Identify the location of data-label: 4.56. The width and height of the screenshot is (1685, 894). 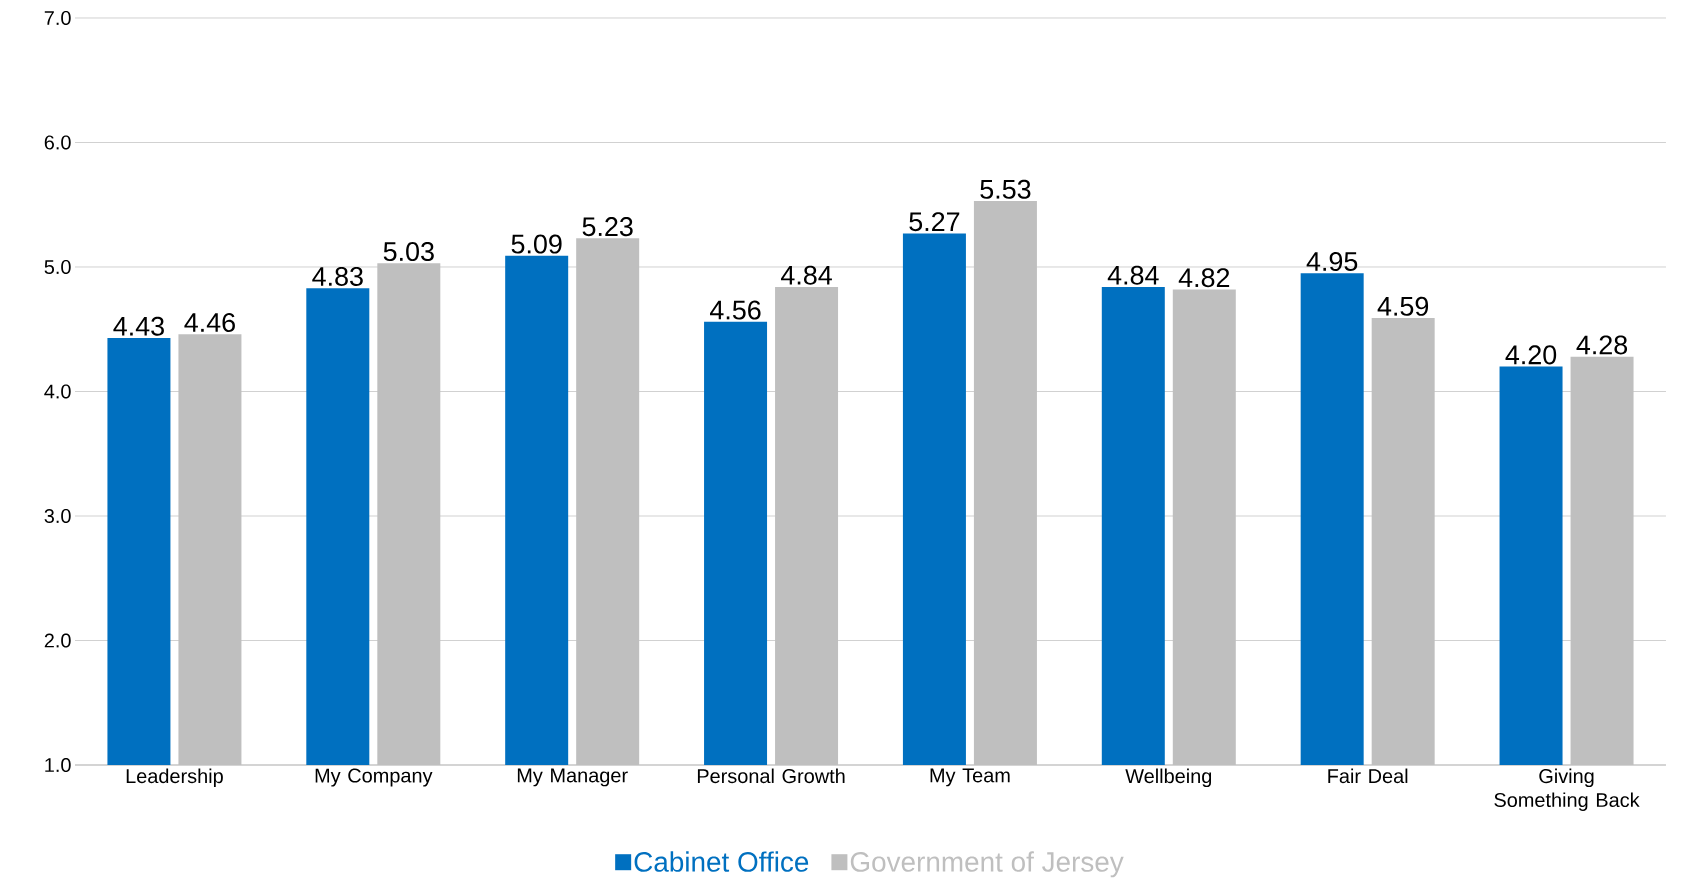
(735, 310).